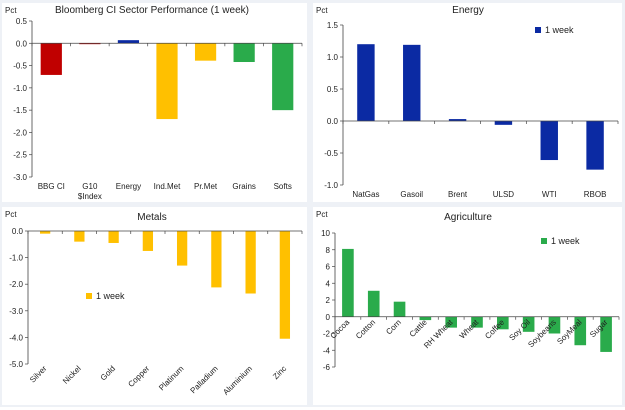  I want to click on y-tick-label: 8, so click(328, 250).